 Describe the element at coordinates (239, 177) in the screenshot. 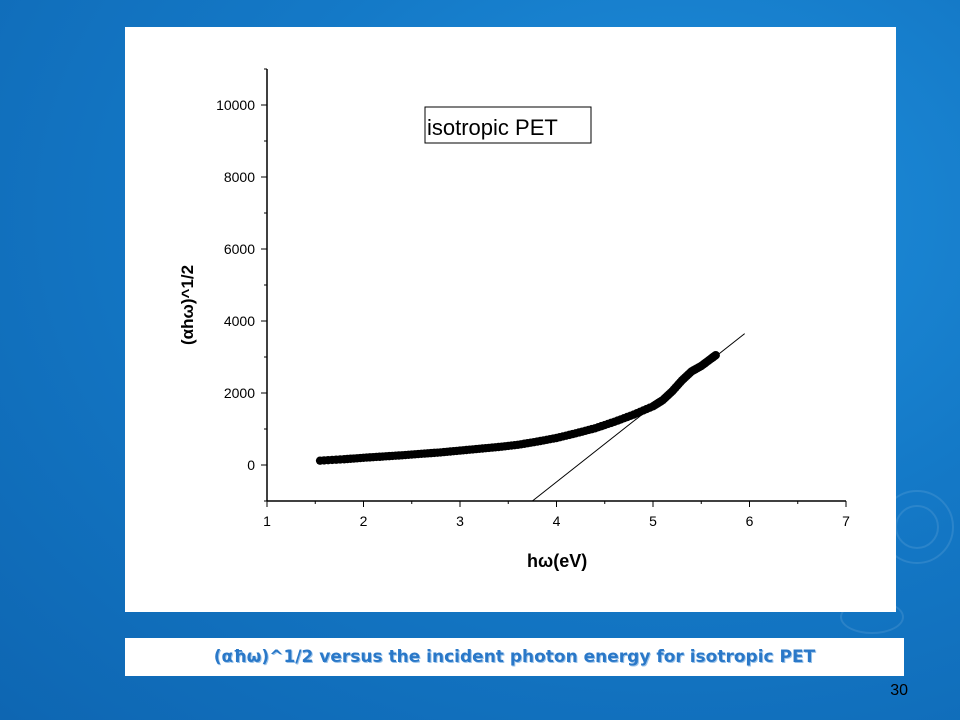

I see `y-tick-label: 8000` at that location.